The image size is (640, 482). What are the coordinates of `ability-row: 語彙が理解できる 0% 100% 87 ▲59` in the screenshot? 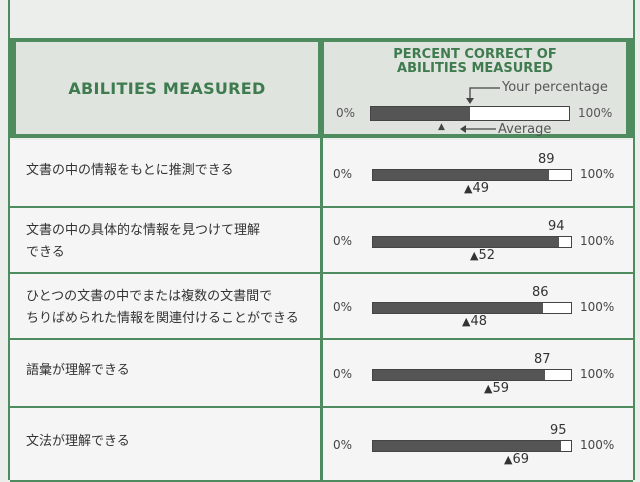 It's located at (321, 373).